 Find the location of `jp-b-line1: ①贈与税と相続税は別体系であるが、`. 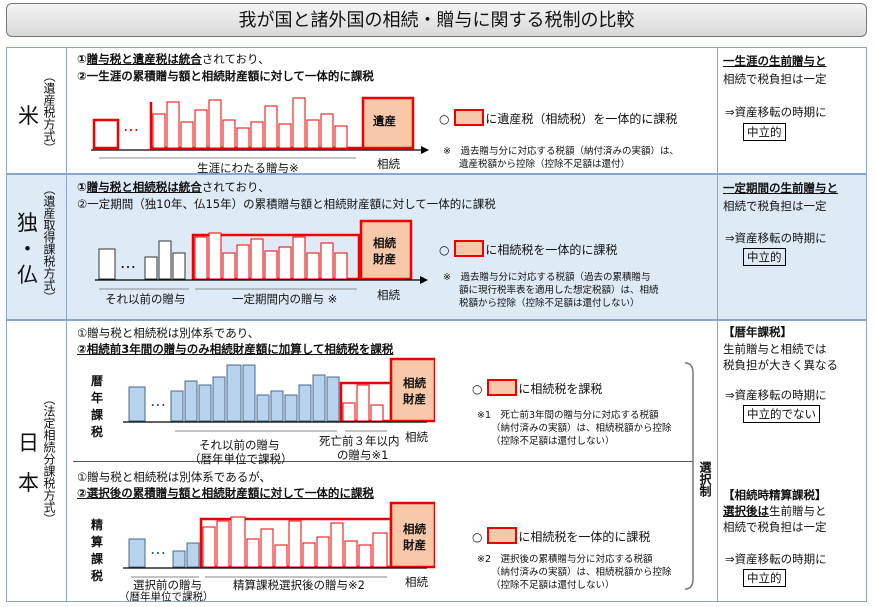

jp-b-line1: ①贈与税と相続税は別体系であるが、 is located at coordinates (174, 477).